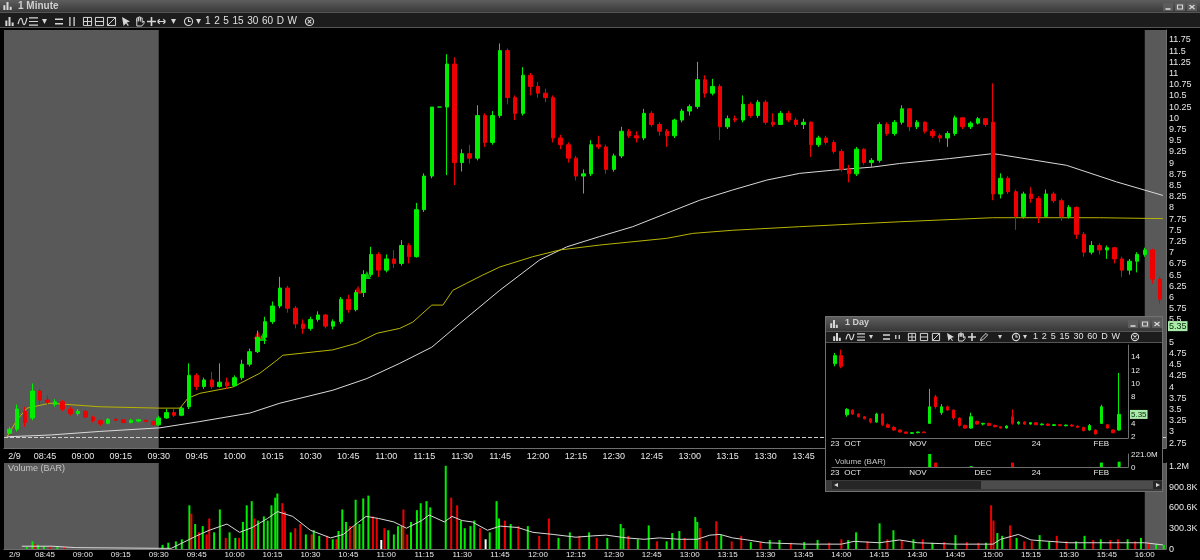 The image size is (1200, 560). I want to click on x-tick-label: 12:00, so click(538, 554).